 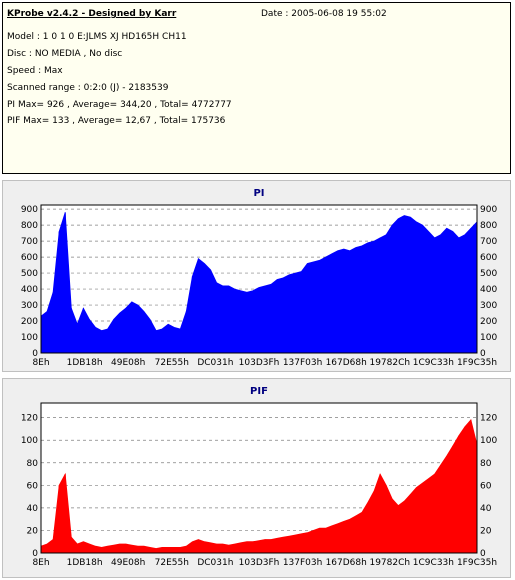 What do you see at coordinates (33, 531) in the screenshot?
I see `pif-ytick-left-1: 20` at bounding box center [33, 531].